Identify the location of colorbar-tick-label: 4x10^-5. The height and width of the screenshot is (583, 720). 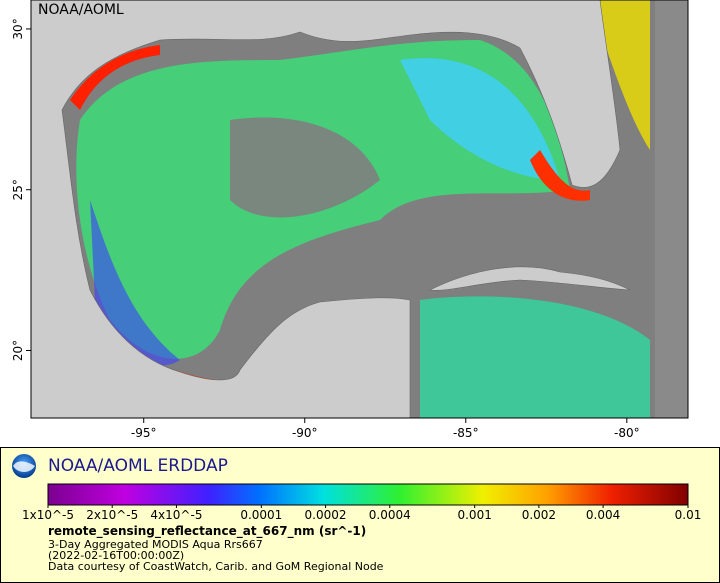
(176, 515).